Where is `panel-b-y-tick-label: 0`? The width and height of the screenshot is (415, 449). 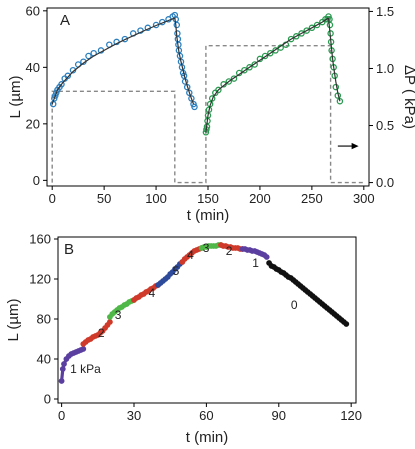
panel-b-y-tick-label: 0 is located at coordinates (47, 399).